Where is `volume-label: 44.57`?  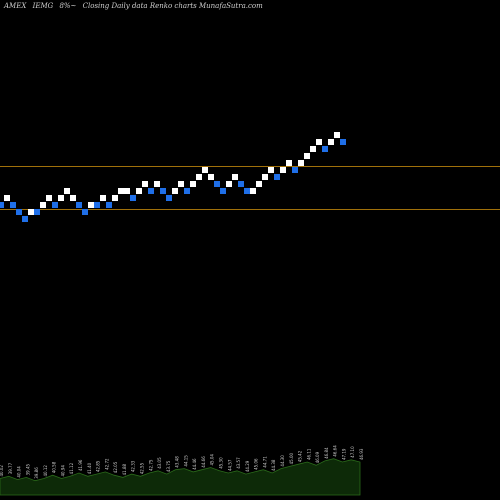 volume-label: 44.57 is located at coordinates (229, 465).